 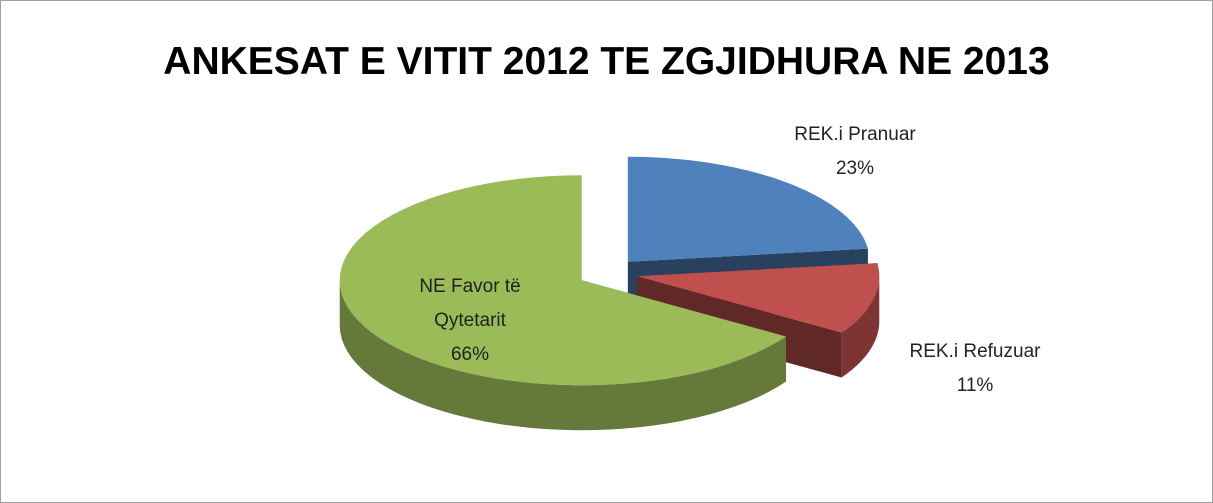 What do you see at coordinates (975, 351) in the screenshot?
I see `slice-label: REK.i Refuzuar` at bounding box center [975, 351].